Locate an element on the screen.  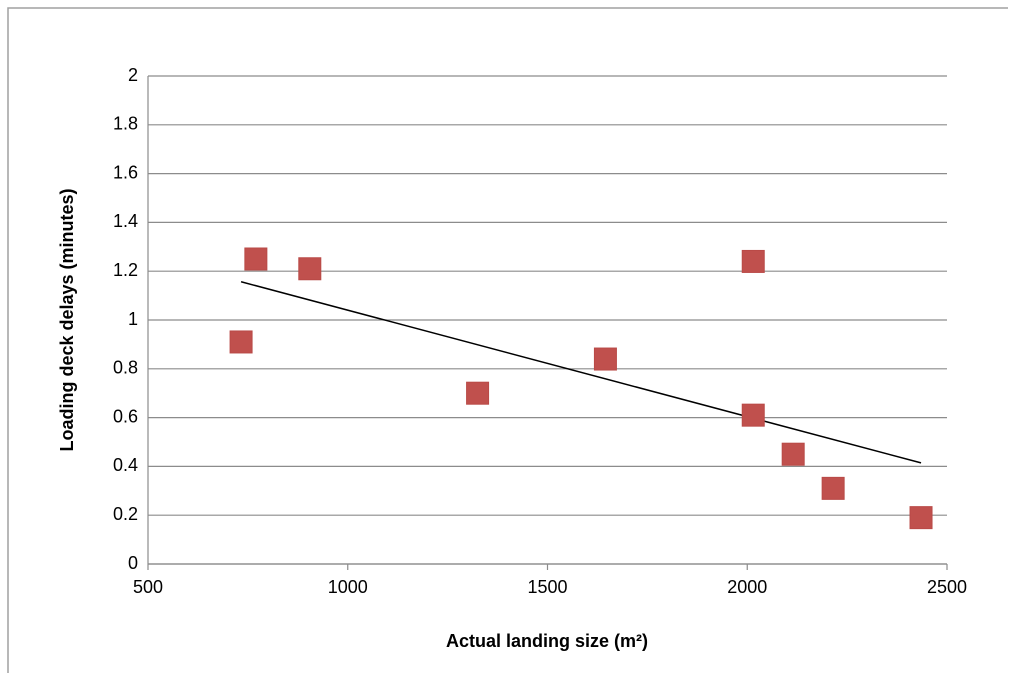
x-tick-label: 2000 is located at coordinates (747, 587).